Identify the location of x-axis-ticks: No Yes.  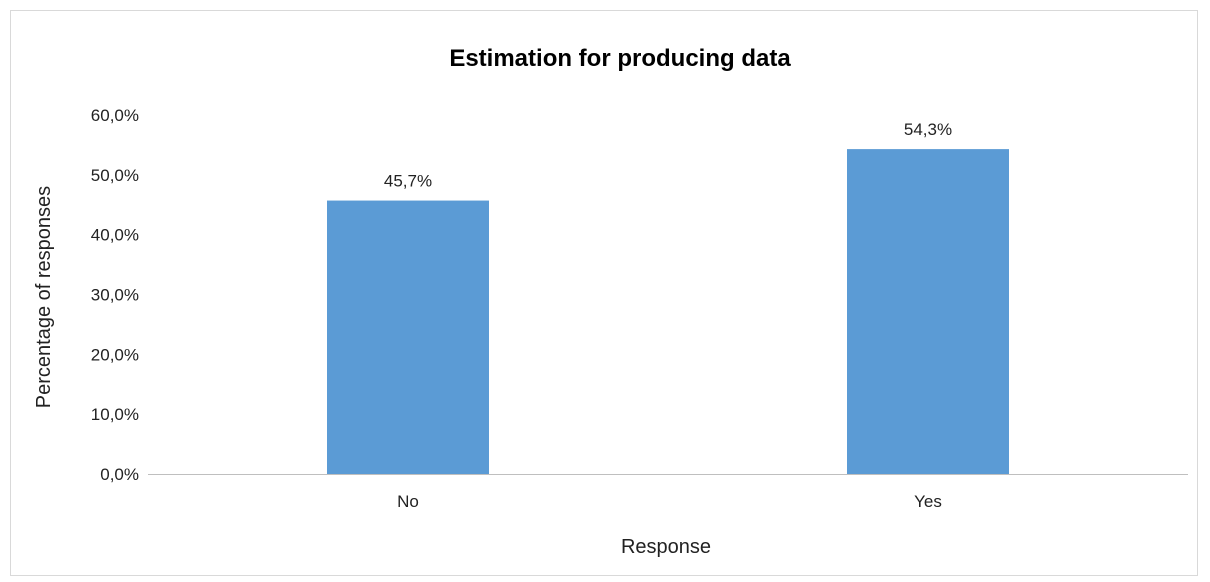
(669, 501).